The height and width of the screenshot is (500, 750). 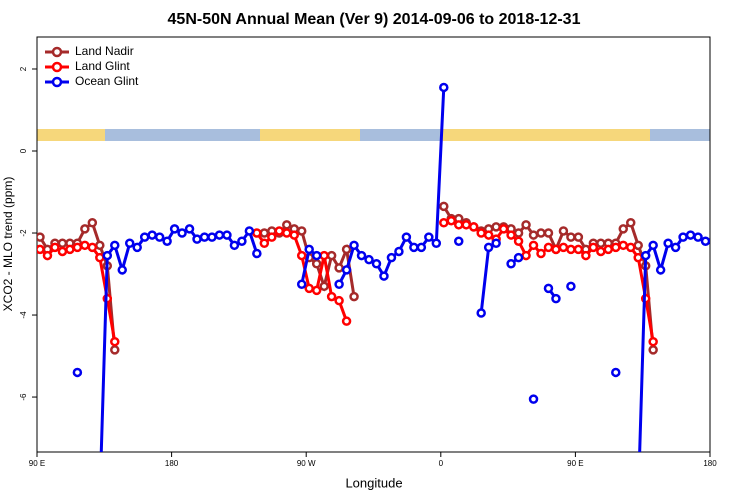 I want to click on x-tick-label: 0, so click(x=441, y=463).